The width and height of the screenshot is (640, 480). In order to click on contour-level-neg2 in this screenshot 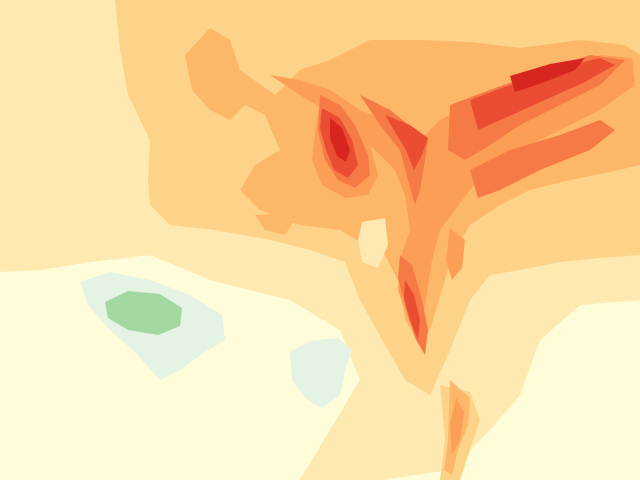, I will do `click(143, 313)`.